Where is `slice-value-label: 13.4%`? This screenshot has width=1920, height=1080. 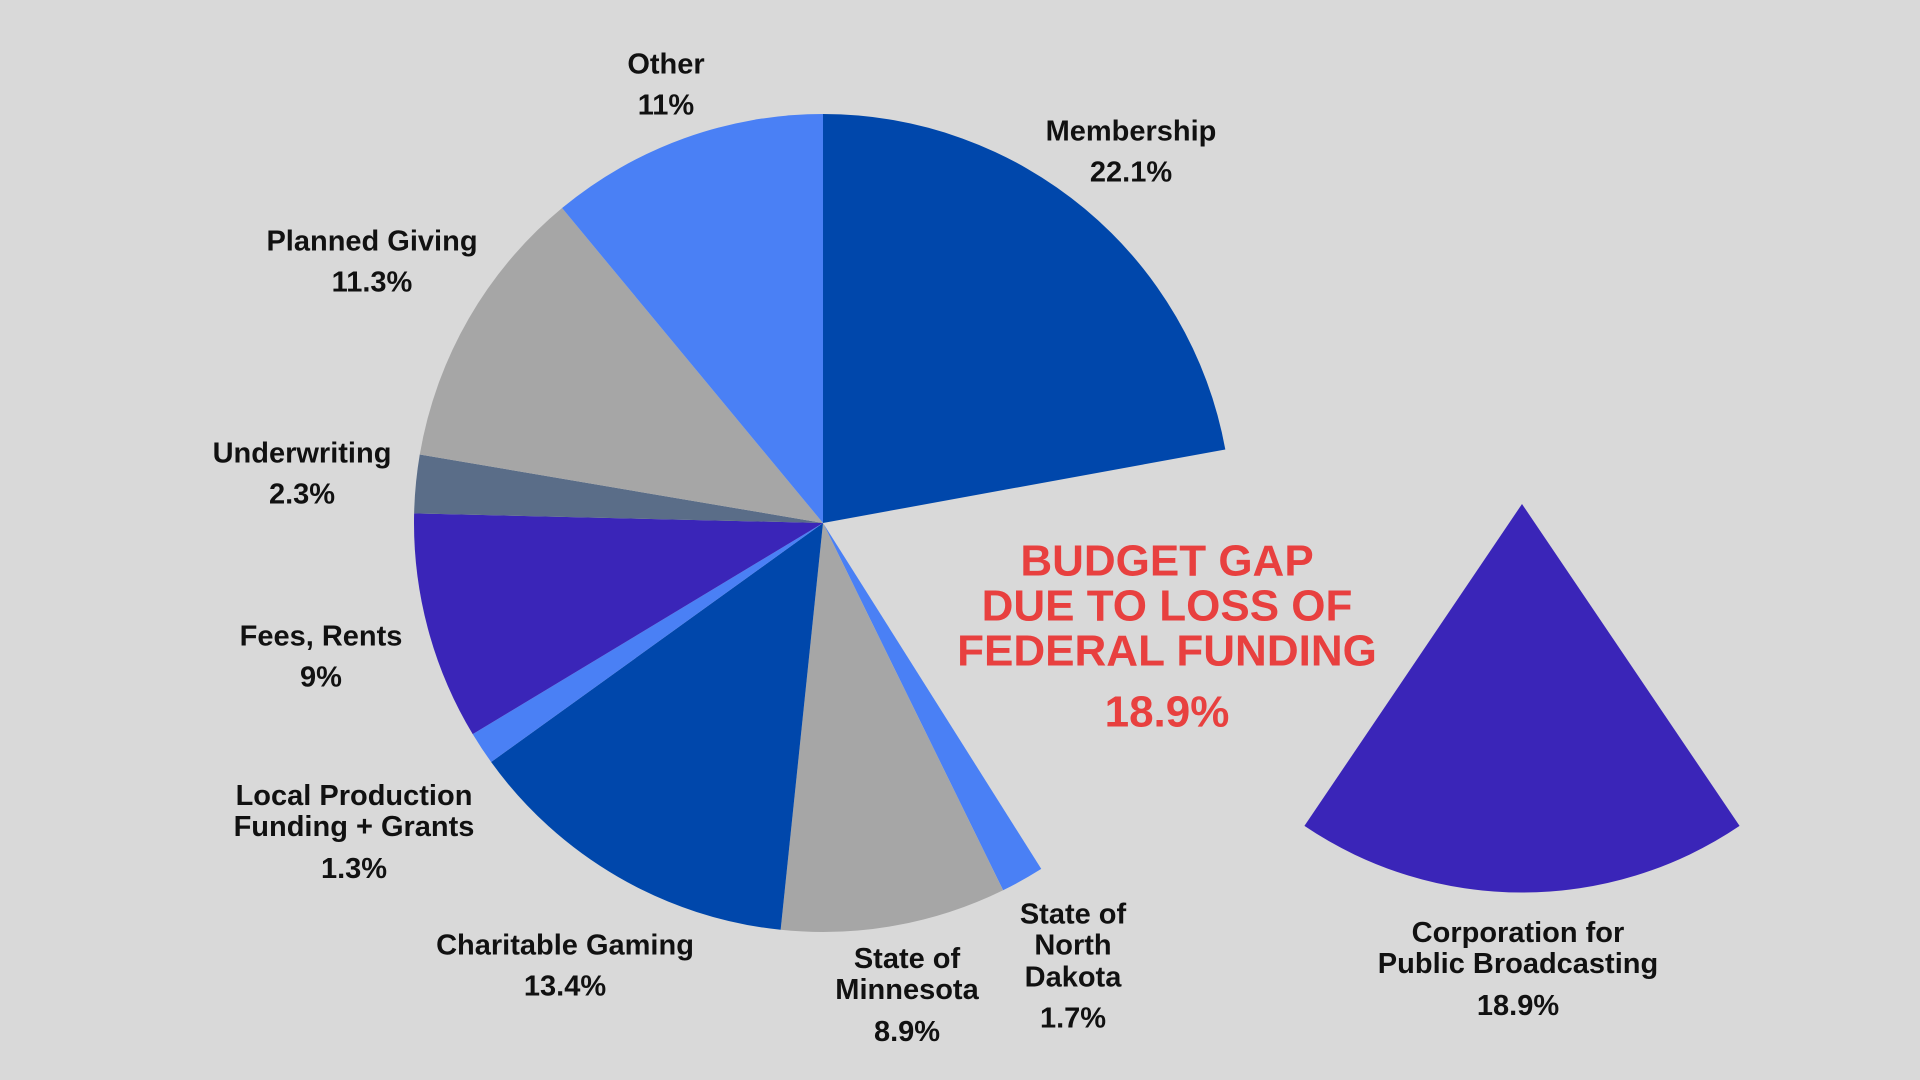
slice-value-label: 13.4% is located at coordinates (565, 987).